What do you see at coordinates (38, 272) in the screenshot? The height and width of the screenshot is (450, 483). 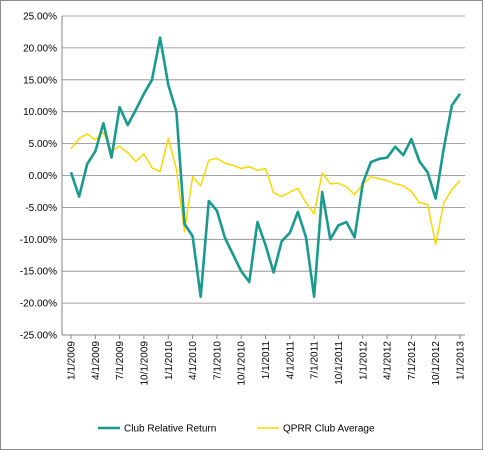 I see `y-tick-label: -15.00%` at bounding box center [38, 272].